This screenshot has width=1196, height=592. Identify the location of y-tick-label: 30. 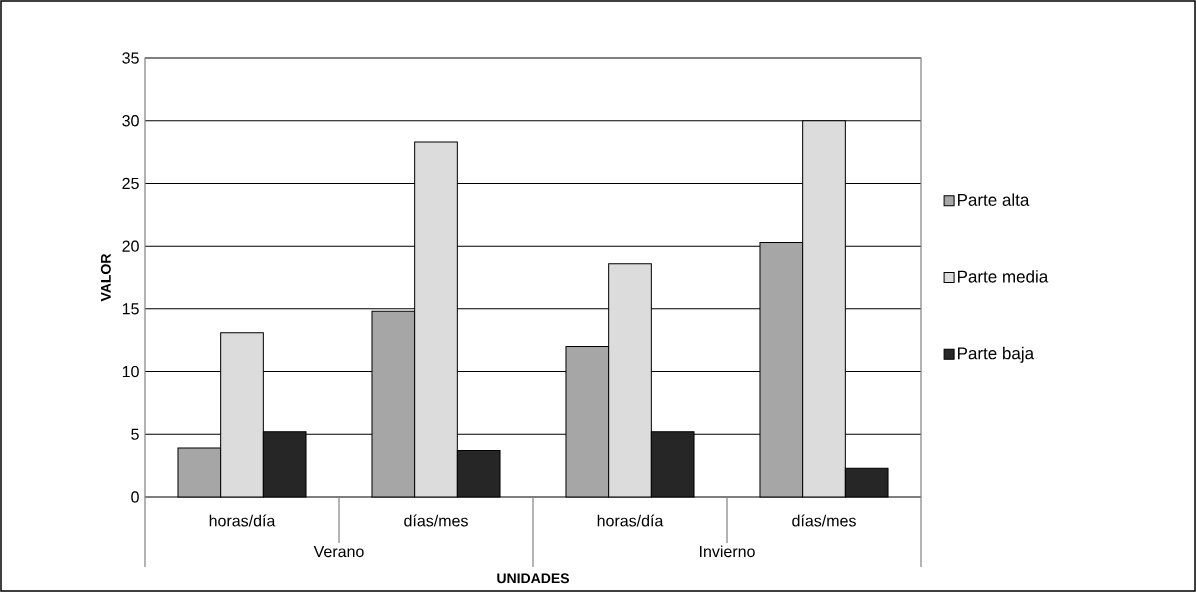
(130, 121).